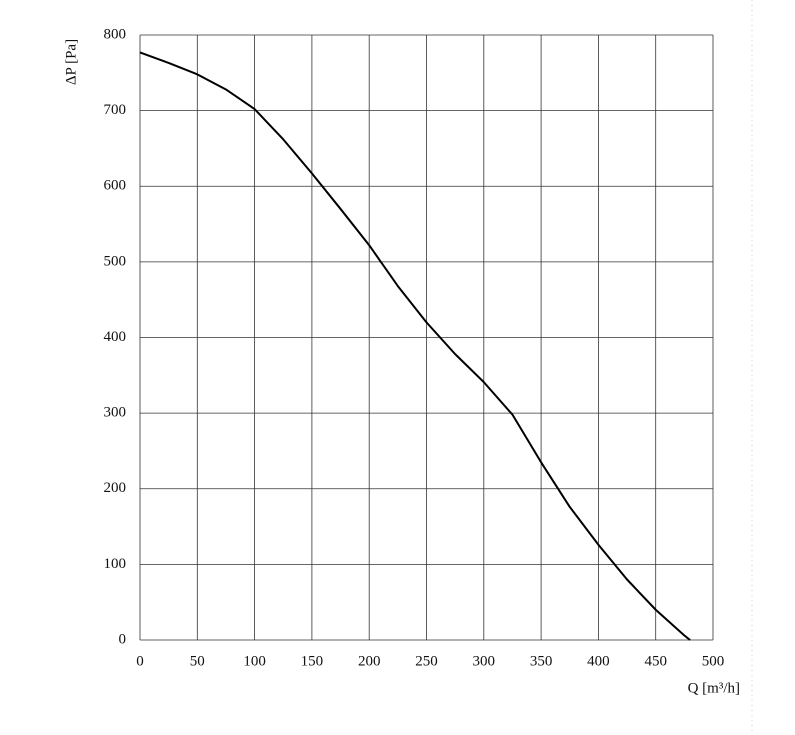  Describe the element at coordinates (115, 110) in the screenshot. I see `y-tick-label: 700` at that location.